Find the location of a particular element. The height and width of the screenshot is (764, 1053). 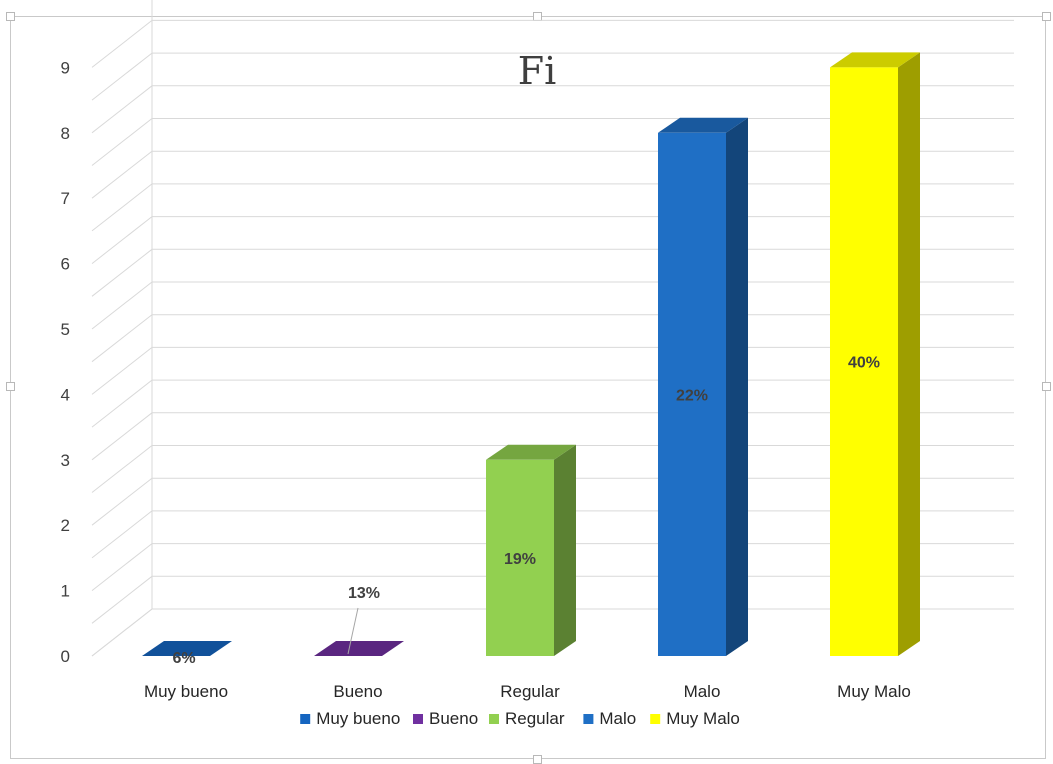

legend-item: Bueno is located at coordinates (445, 718).